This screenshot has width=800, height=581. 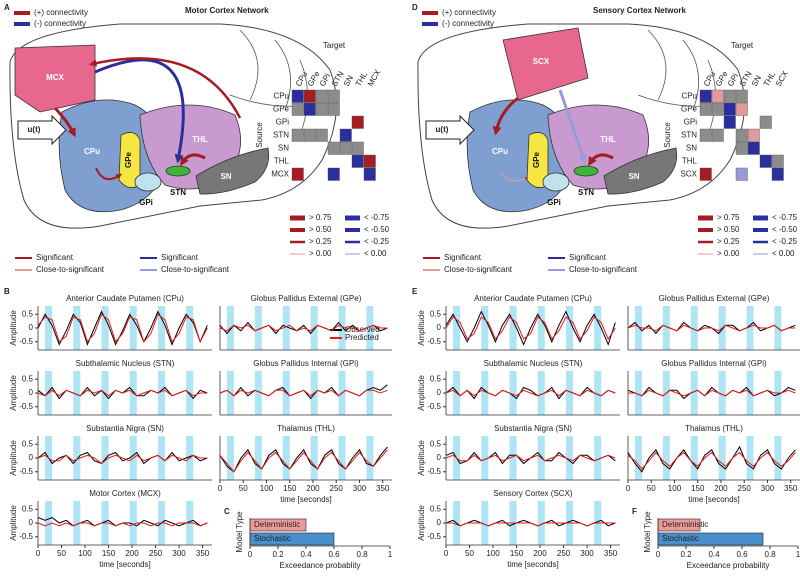 I want to click on legend-label: (+) connectivity, so click(x=61, y=12).